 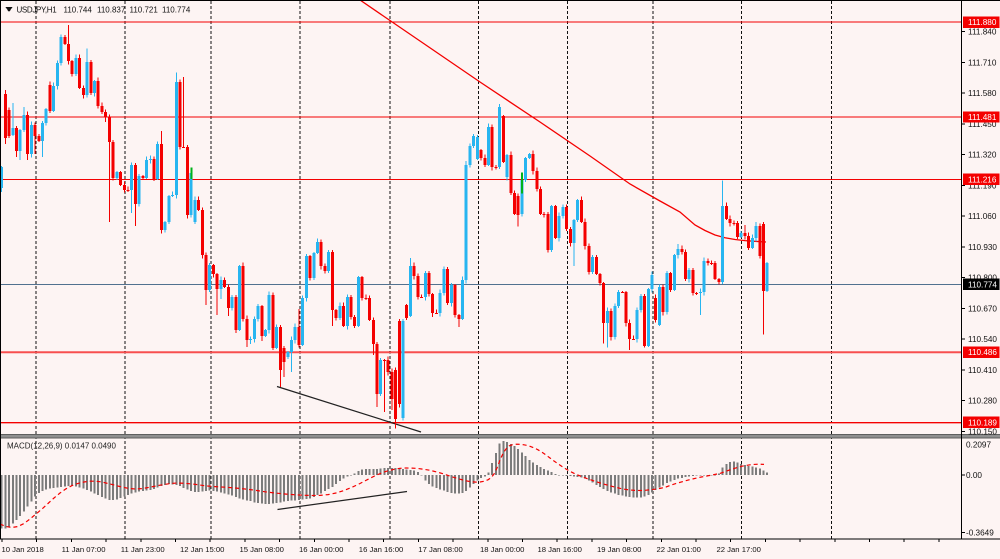 I want to click on svg-text: MACD(12,26,9) 0.0147 0.0490, so click(x=62, y=446).